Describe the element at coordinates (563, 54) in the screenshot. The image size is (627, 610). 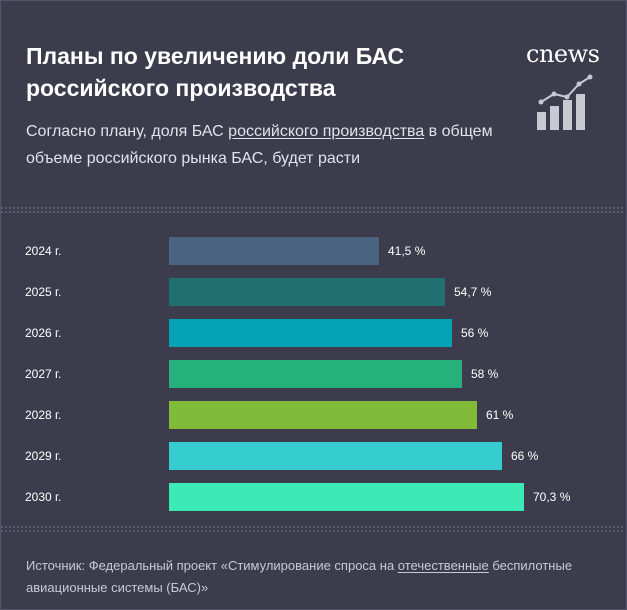
I see `cnews-logo: cnews` at that location.